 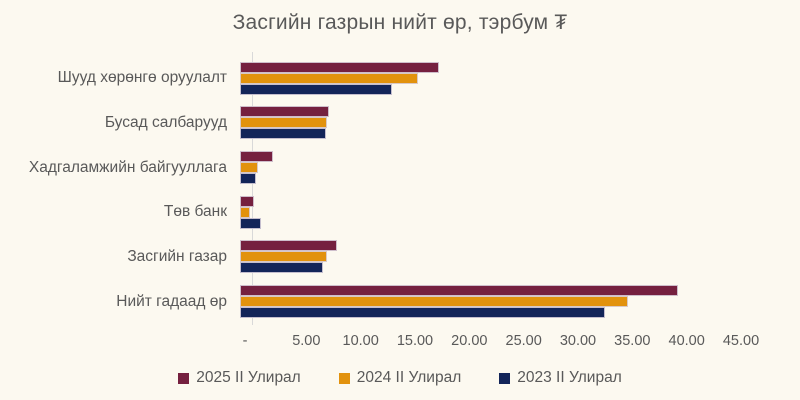 What do you see at coordinates (195, 212) in the screenshot?
I see `category-label: Төв банк` at bounding box center [195, 212].